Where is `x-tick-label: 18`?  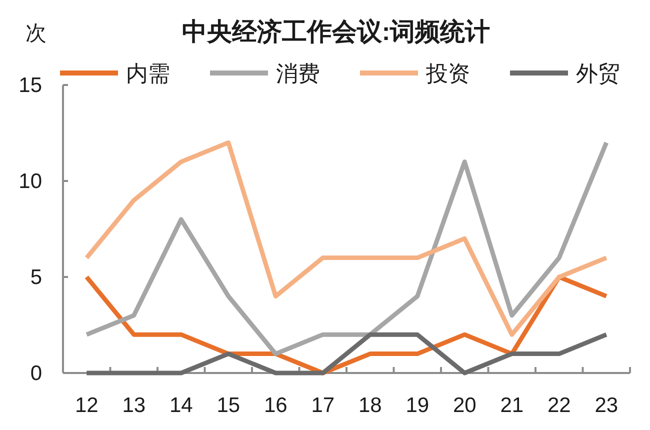
x-tick-label: 18 is located at coordinates (370, 405).